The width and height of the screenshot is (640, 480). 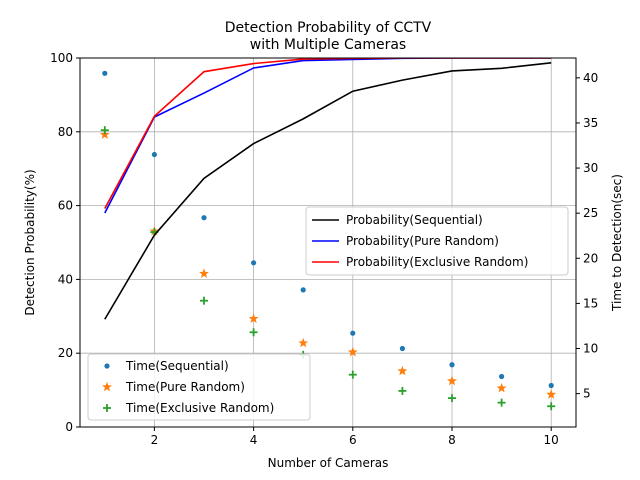 What do you see at coordinates (414, 220) in the screenshot?
I see `legend-entry-label: Probability(Sequential)` at bounding box center [414, 220].